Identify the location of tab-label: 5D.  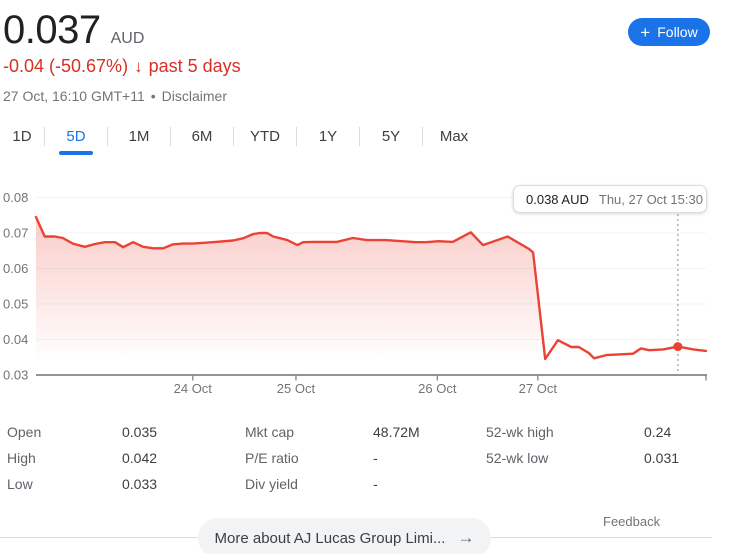
(76, 136).